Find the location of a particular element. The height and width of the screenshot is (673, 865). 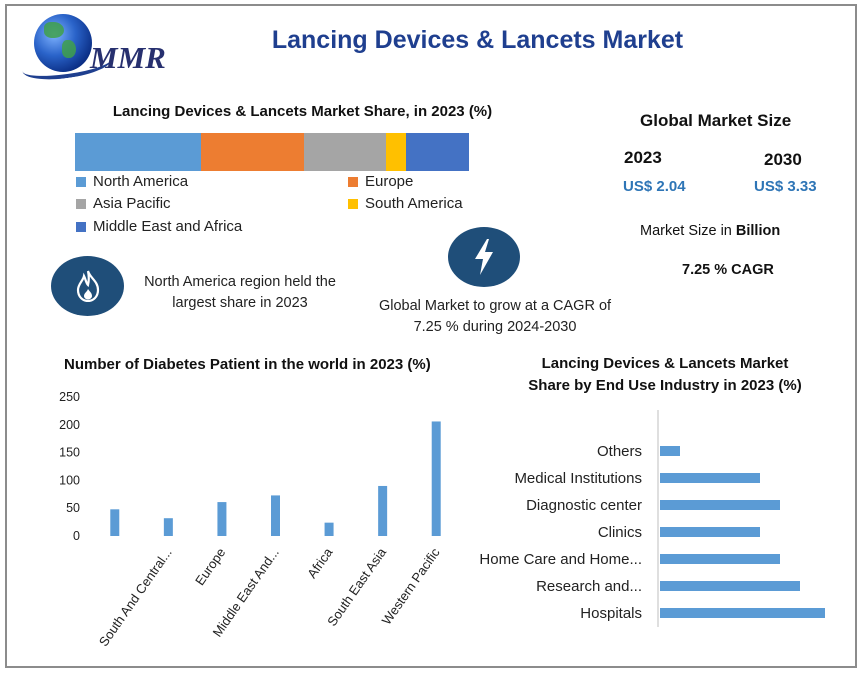

x-category-label: Western Pacific is located at coordinates (411, 586).